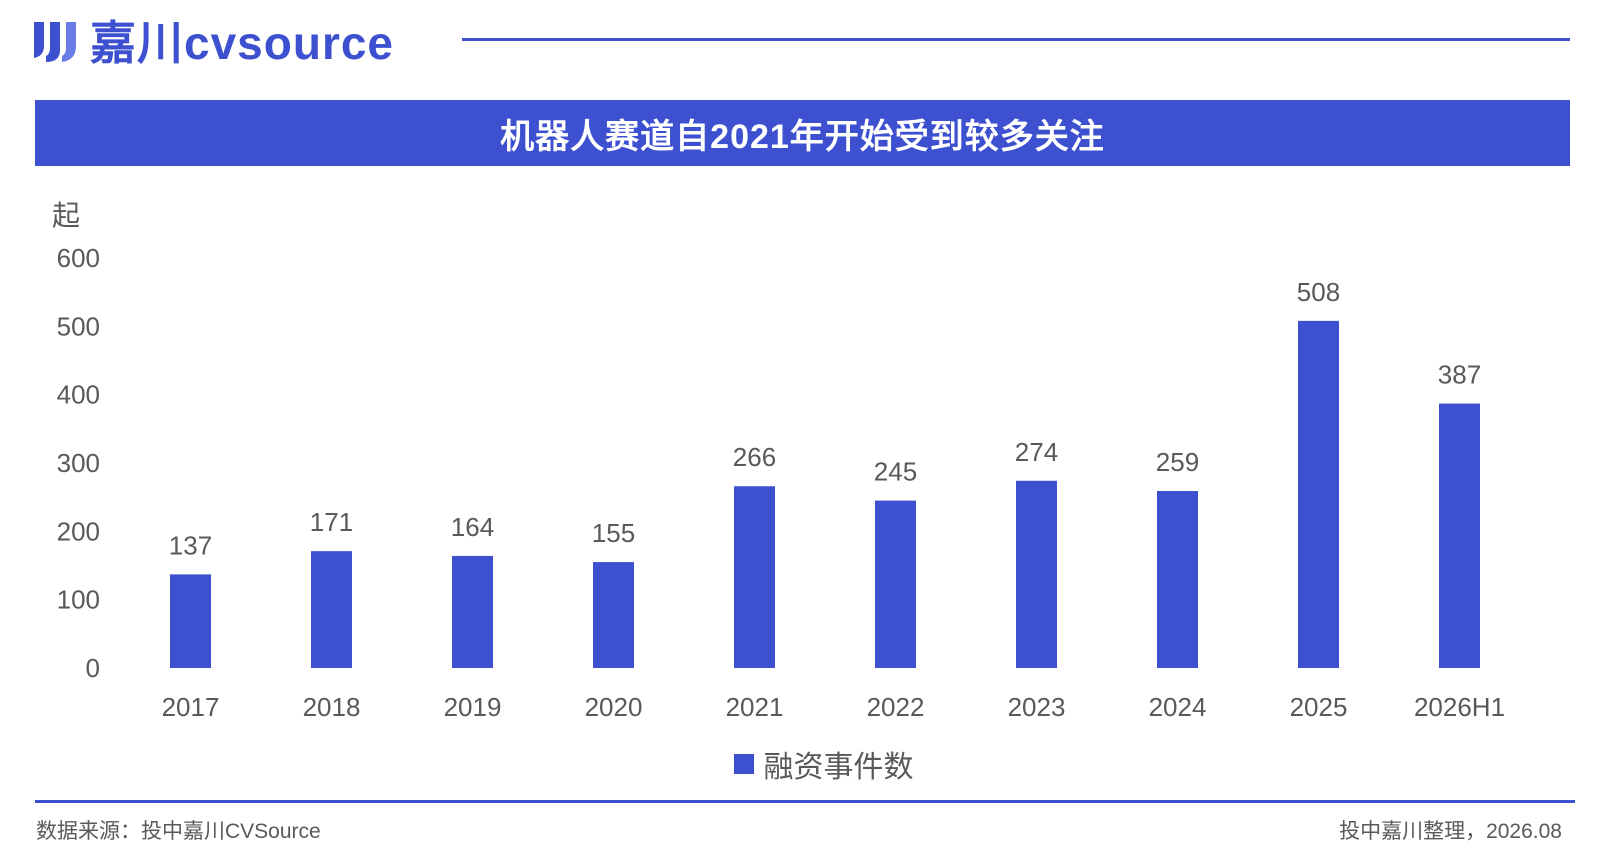  What do you see at coordinates (191, 707) in the screenshot?
I see `x-tick-label: 2017` at bounding box center [191, 707].